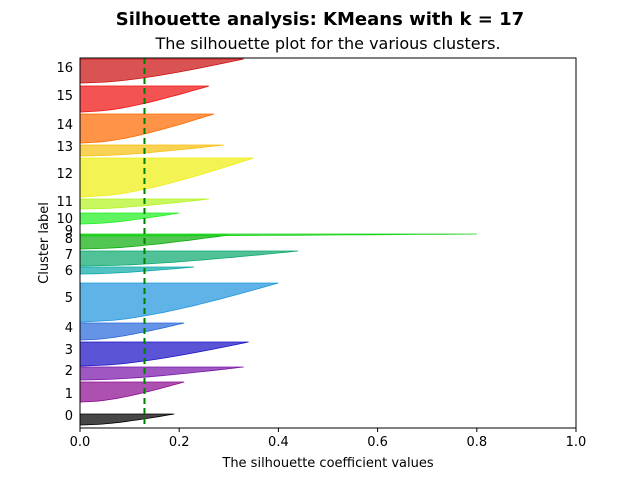 Image resolution: width=640 pixels, height=480 pixels. Describe the element at coordinates (64, 219) in the screenshot. I see `cluster-label-10: 10` at that location.